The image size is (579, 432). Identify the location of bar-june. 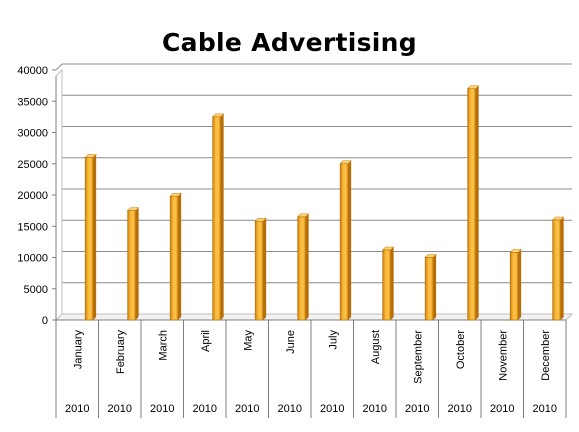
(301, 268).